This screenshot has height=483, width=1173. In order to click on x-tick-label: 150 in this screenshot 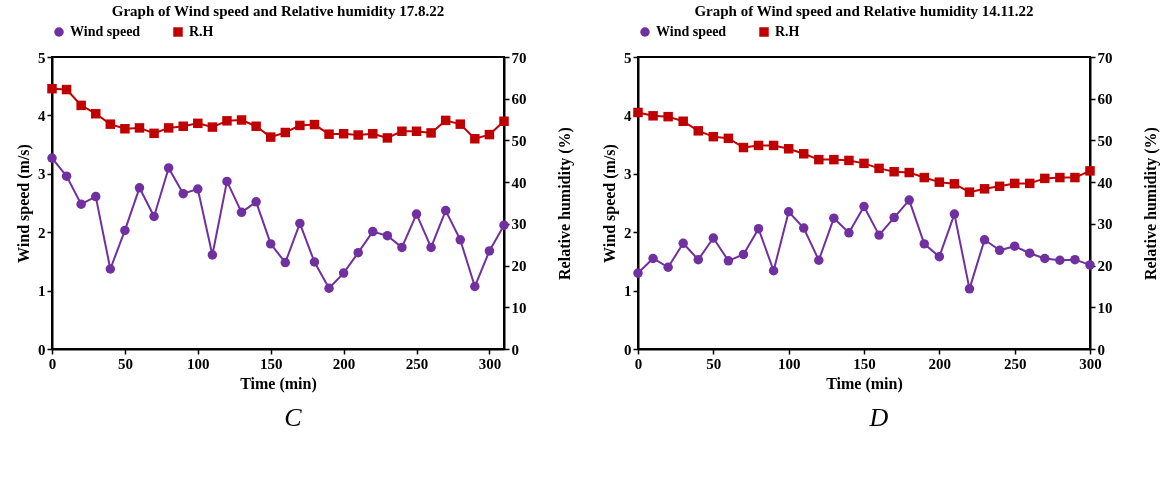, I will do `click(270, 363)`.